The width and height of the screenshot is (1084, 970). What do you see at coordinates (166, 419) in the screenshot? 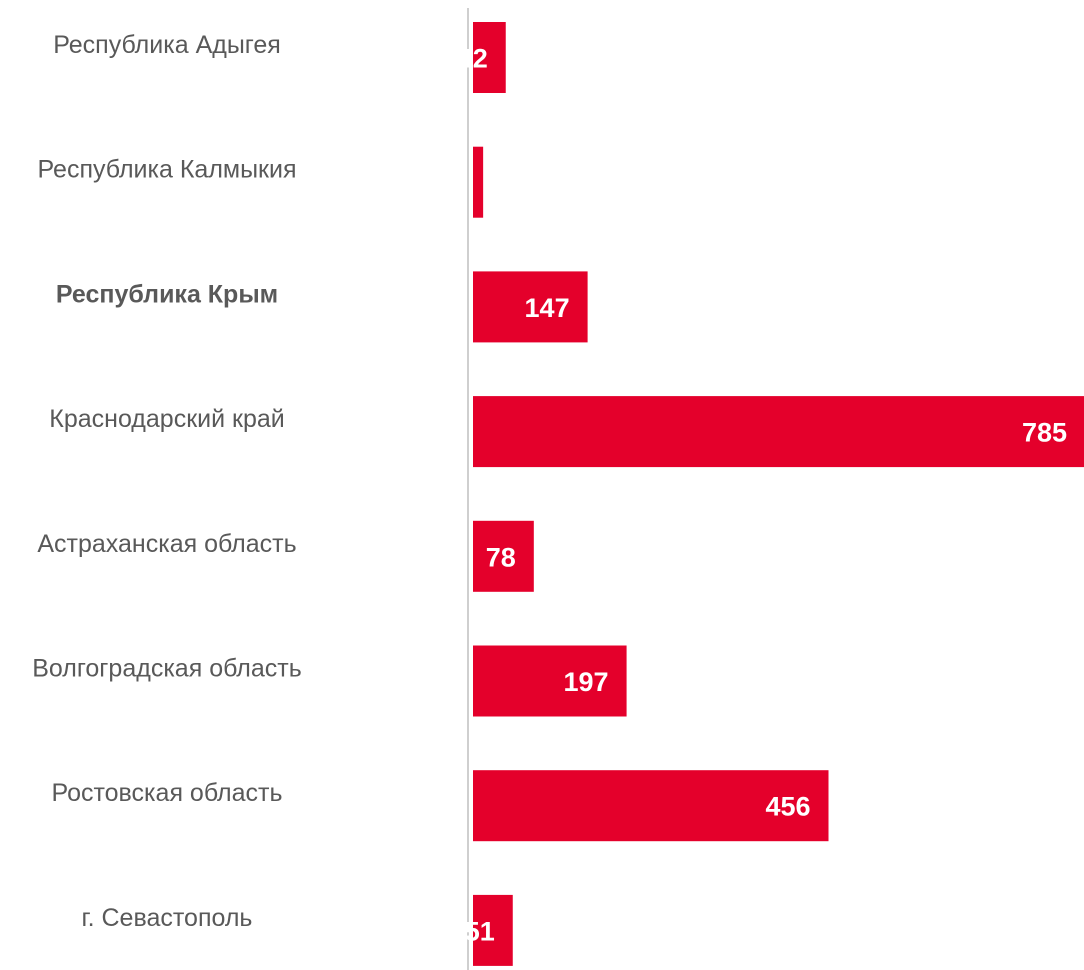
I see `category-label: Краснодарский край` at bounding box center [166, 419].